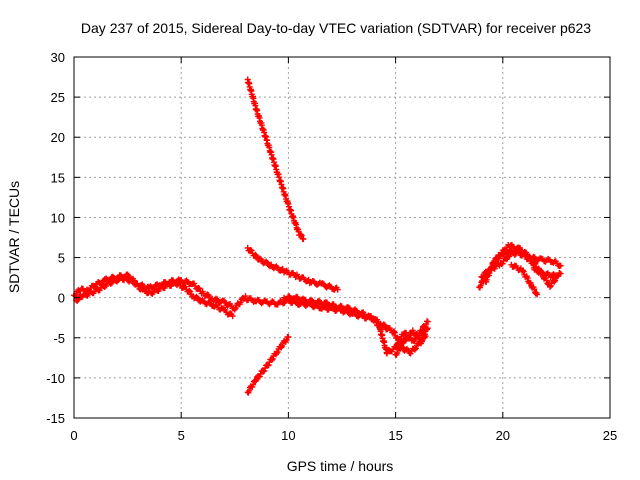  What do you see at coordinates (288, 435) in the screenshot?
I see `x-tick-label: 10` at bounding box center [288, 435].